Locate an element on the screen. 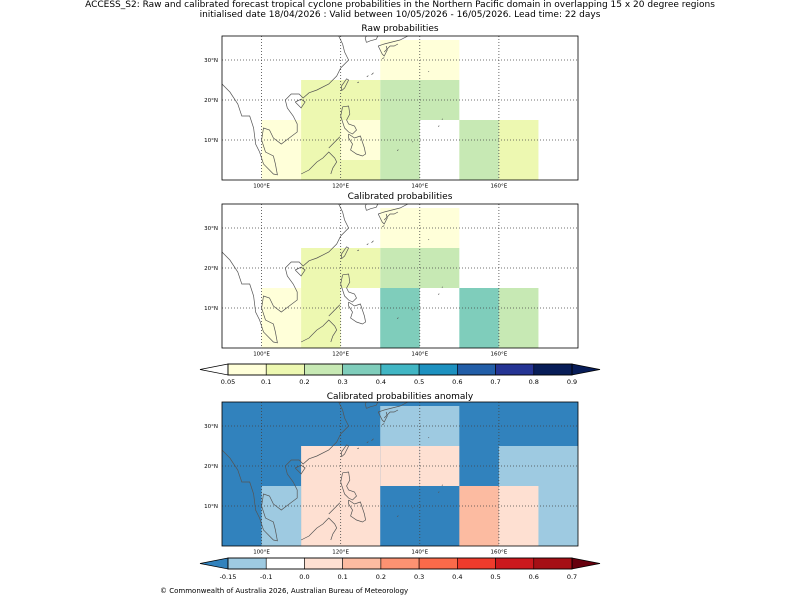 This screenshot has width=800, height=600. colorbar-tick-label: -0.1 is located at coordinates (266, 577).